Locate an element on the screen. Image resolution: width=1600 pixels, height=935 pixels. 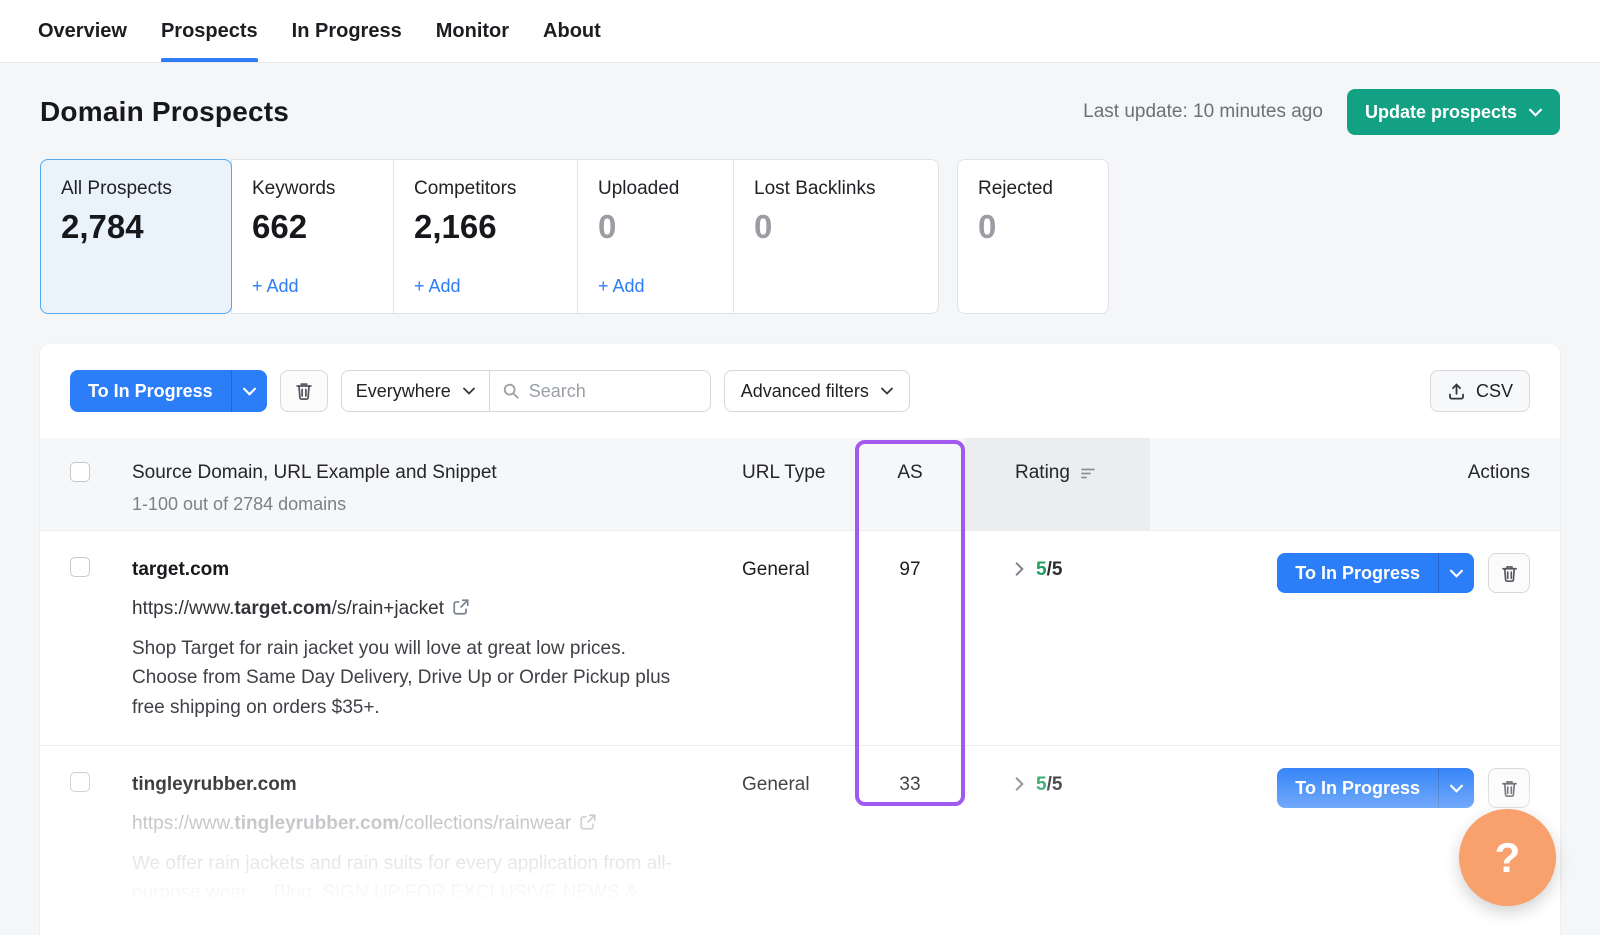
add-keywords-link: + Add is located at coordinates (275, 286).